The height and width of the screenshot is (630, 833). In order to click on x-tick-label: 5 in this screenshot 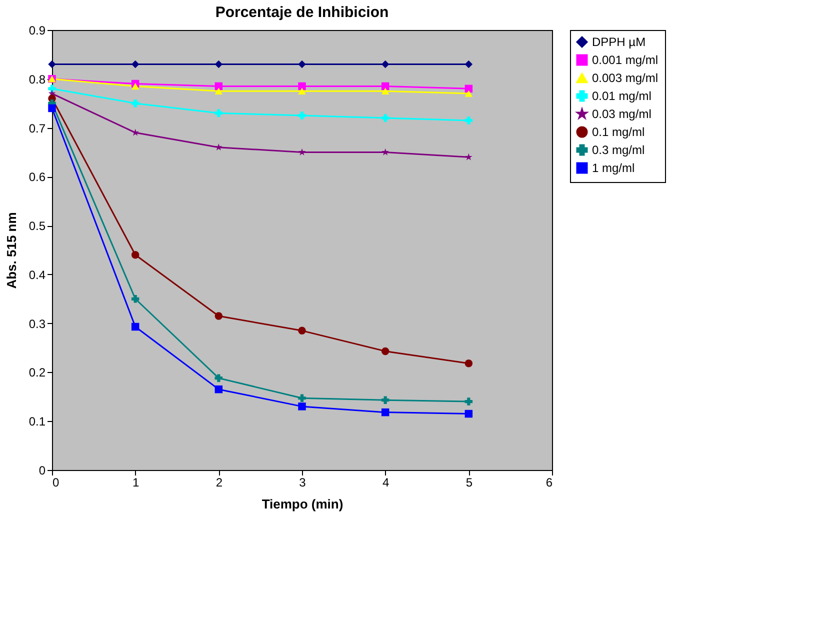, I will do `click(469, 483)`.